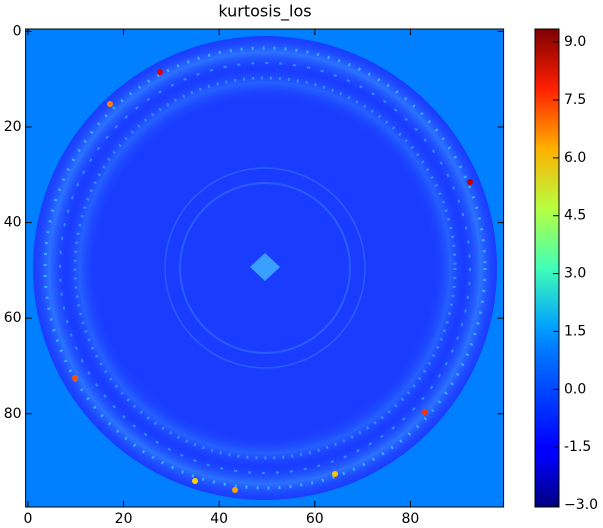 Image resolution: width=603 pixels, height=528 pixels. Describe the element at coordinates (575, 158) in the screenshot. I see `colorbar-tick-label: 6.0` at that location.